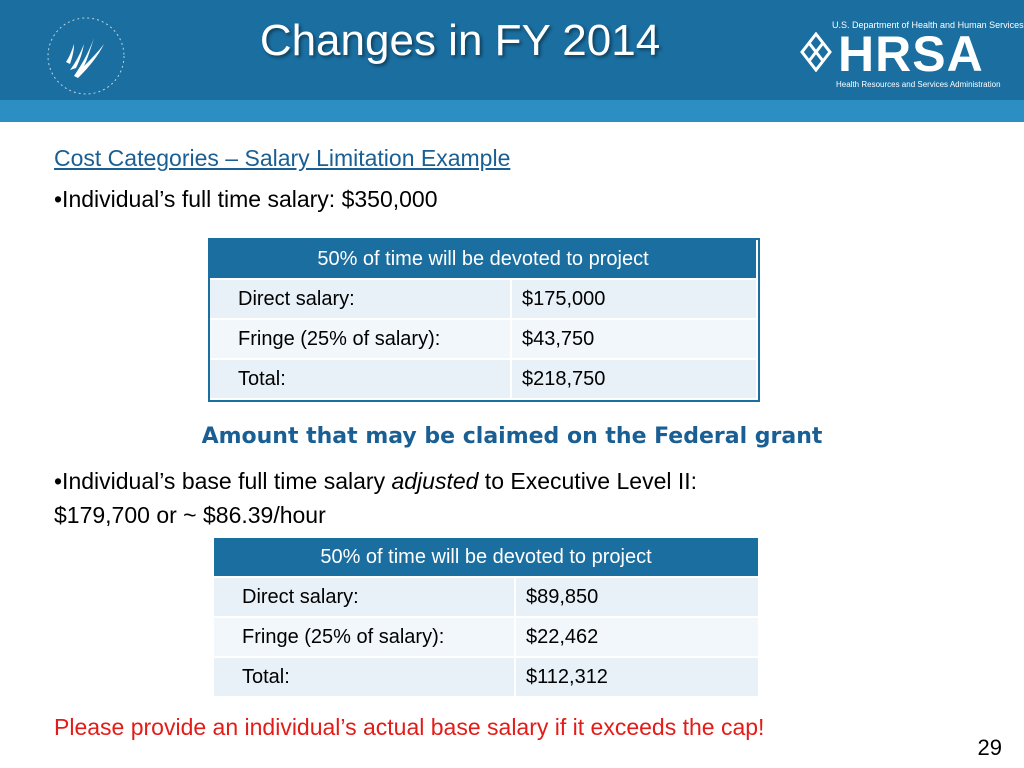 The height and width of the screenshot is (768, 1024). Describe the element at coordinates (190, 515) in the screenshot. I see `bullet-adjusted-line2: $179,700 or ~ $86.39/hour` at that location.